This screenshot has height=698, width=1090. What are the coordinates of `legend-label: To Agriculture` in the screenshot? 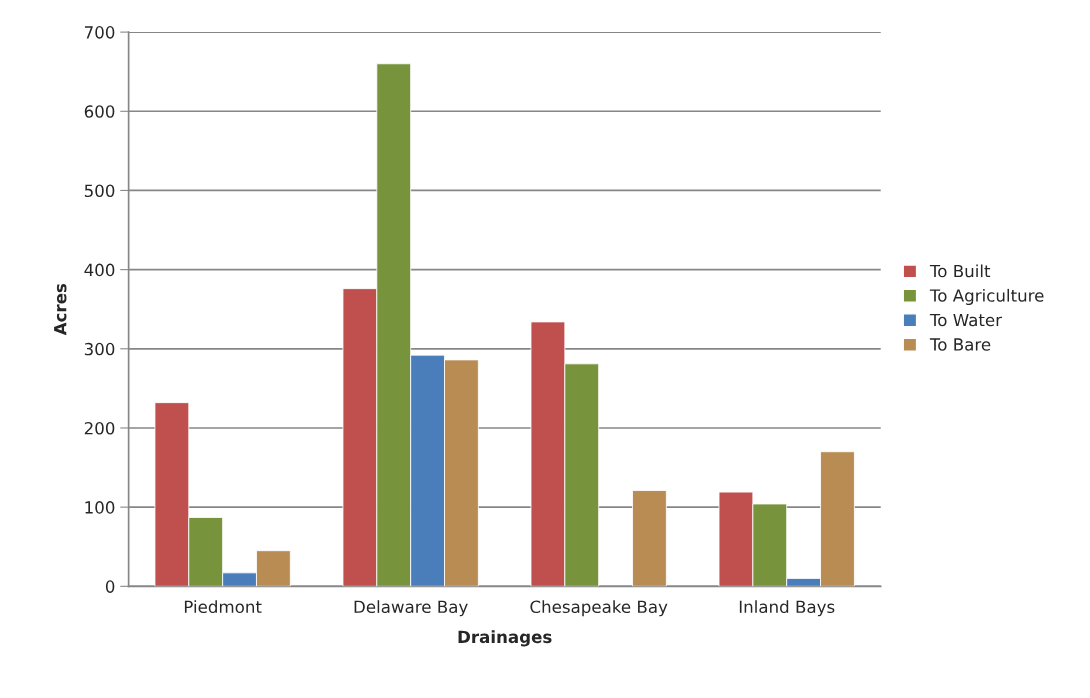 It's located at (986, 297).